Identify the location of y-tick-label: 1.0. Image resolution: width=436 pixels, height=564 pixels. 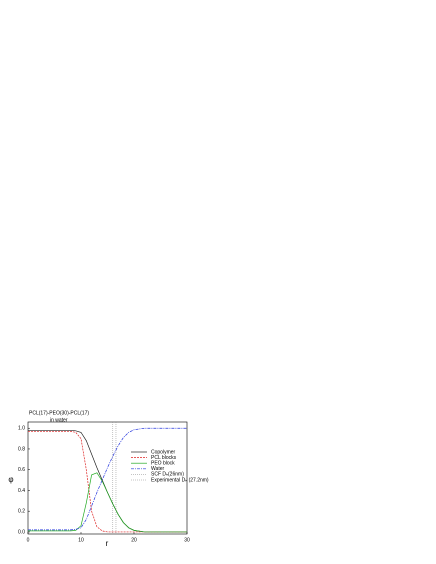
(21, 429).